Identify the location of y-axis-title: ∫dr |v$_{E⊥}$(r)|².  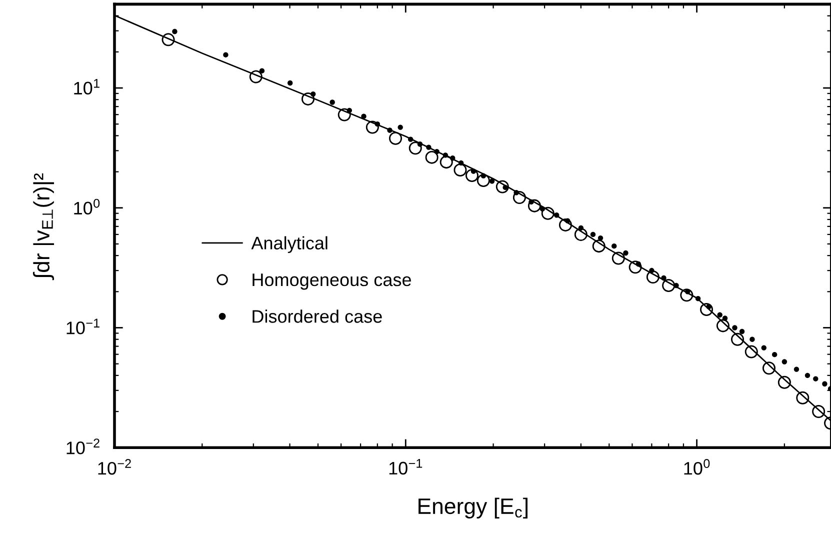
(43, 226).